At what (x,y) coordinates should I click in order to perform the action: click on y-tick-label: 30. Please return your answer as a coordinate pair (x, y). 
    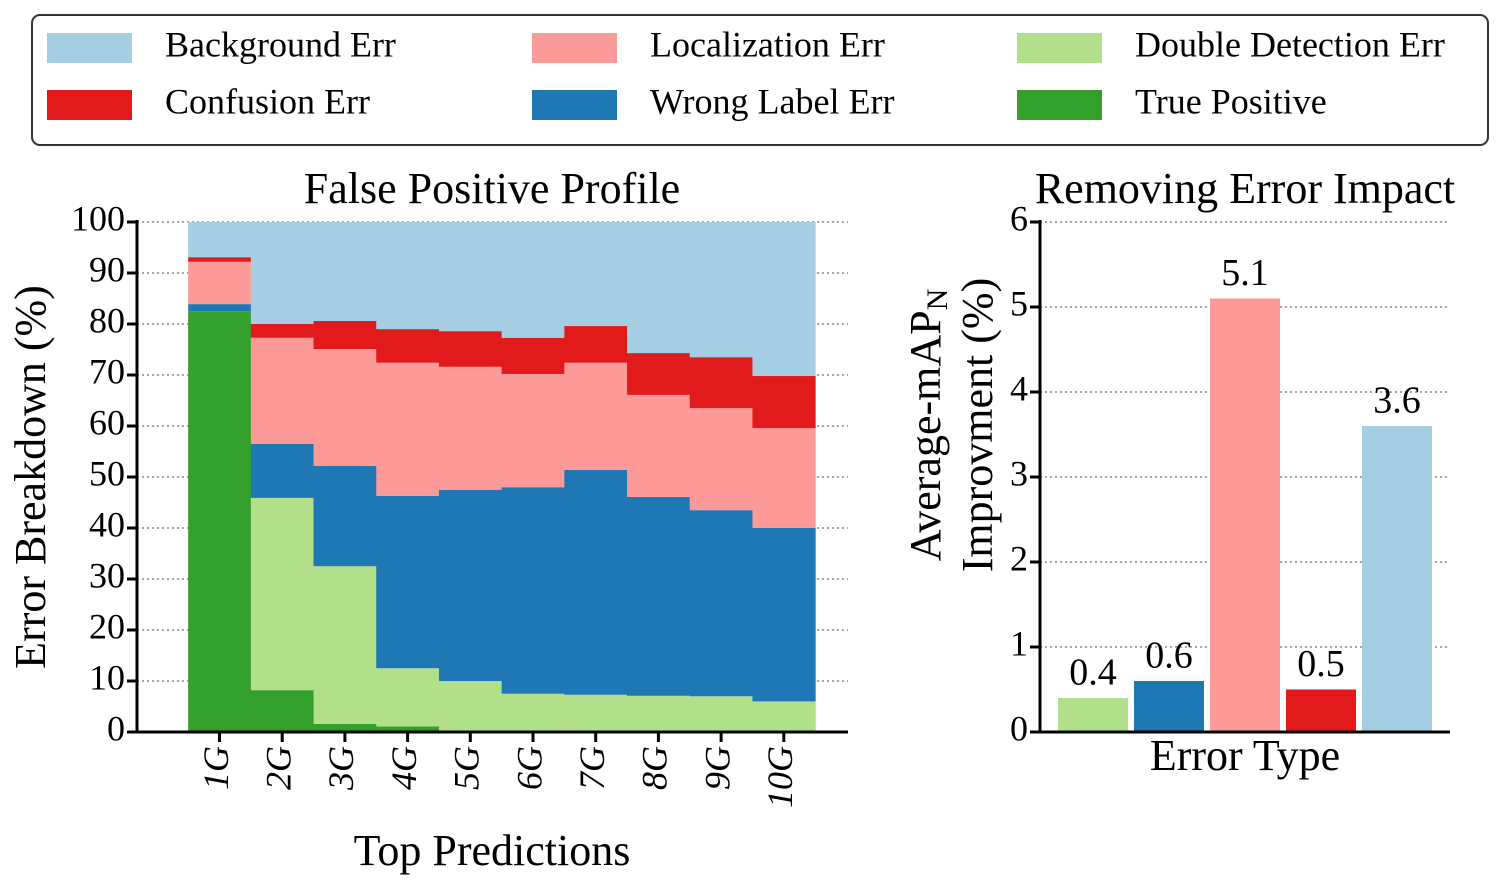
    Looking at the image, I should click on (107, 575).